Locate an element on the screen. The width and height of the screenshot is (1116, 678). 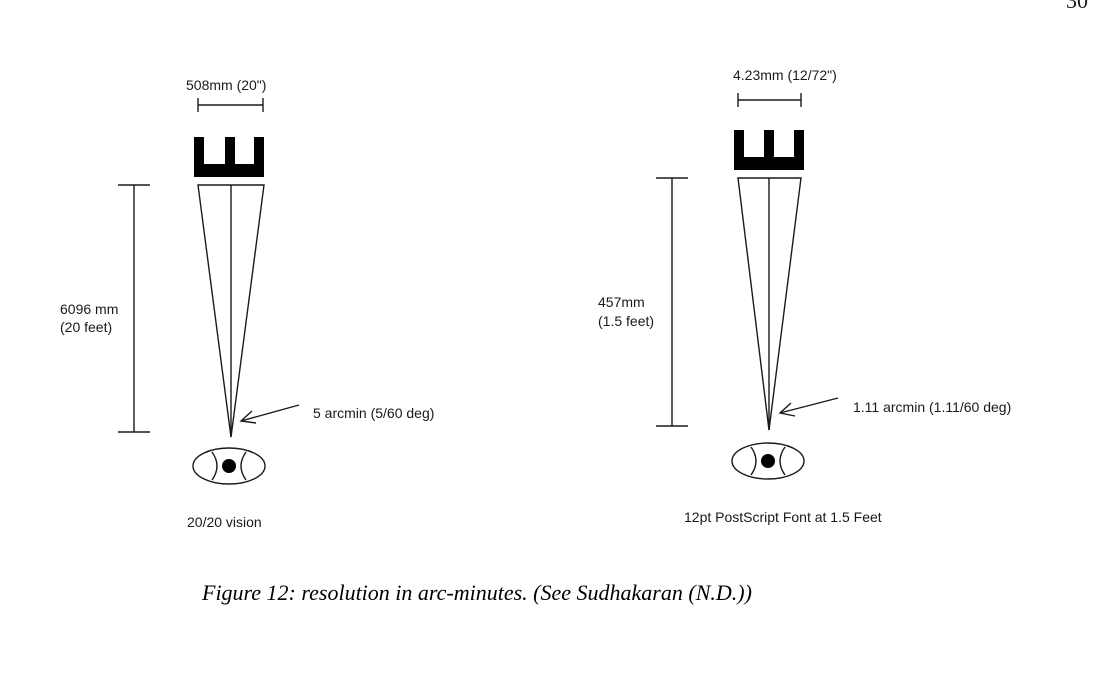
left-visual-angle-cone is located at coordinates (231, 311).